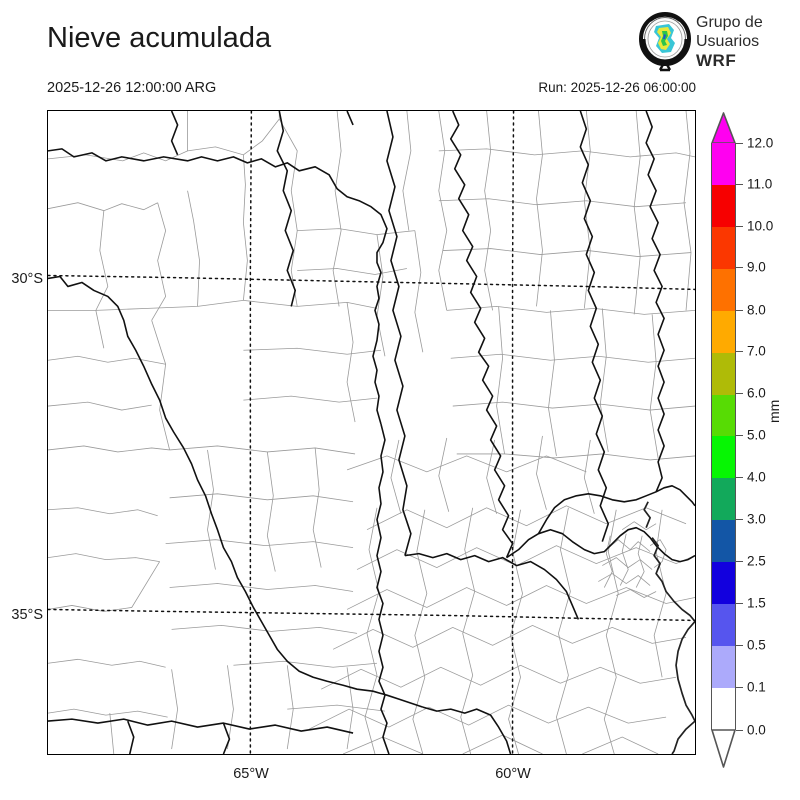  I want to click on lat-label-30S: 30°S, so click(27, 279).